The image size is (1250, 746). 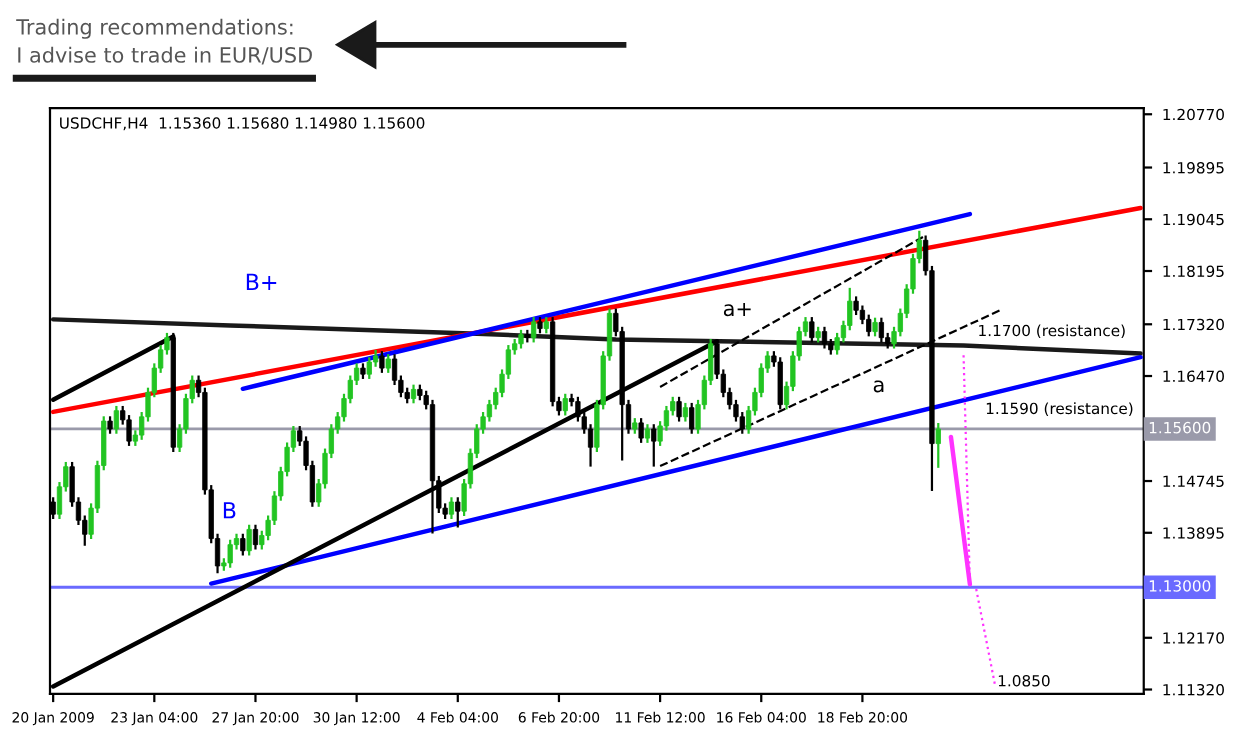 I want to click on annotation: B+, so click(x=261, y=281).